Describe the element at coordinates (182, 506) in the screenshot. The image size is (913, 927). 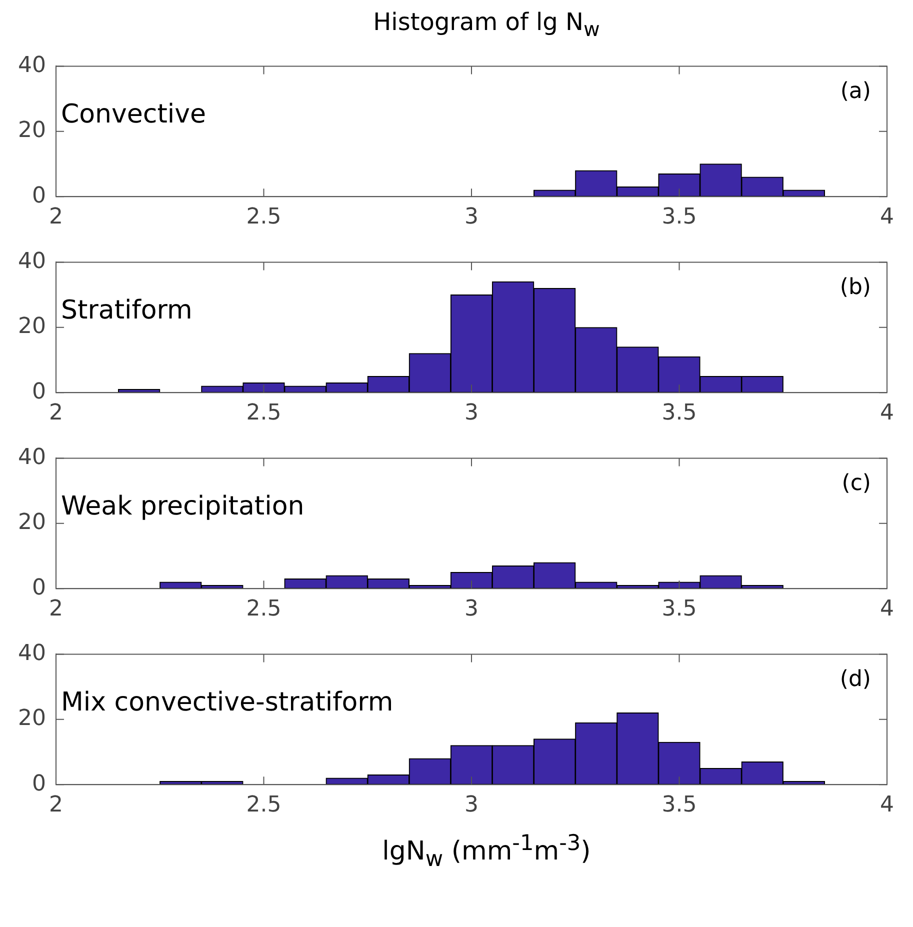
I see `annotation: Weak precipitation` at that location.